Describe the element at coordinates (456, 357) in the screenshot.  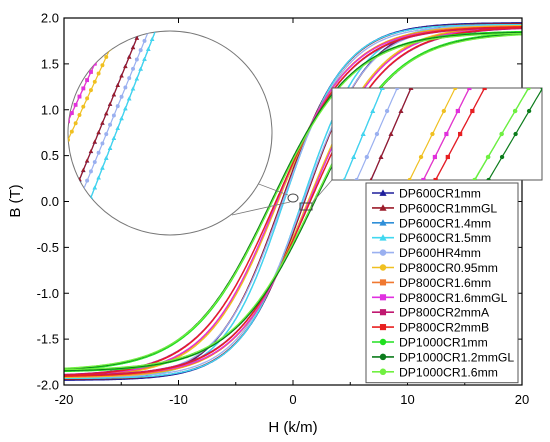
I see `legend-label: DP1000CR1.2mmGL` at that location.